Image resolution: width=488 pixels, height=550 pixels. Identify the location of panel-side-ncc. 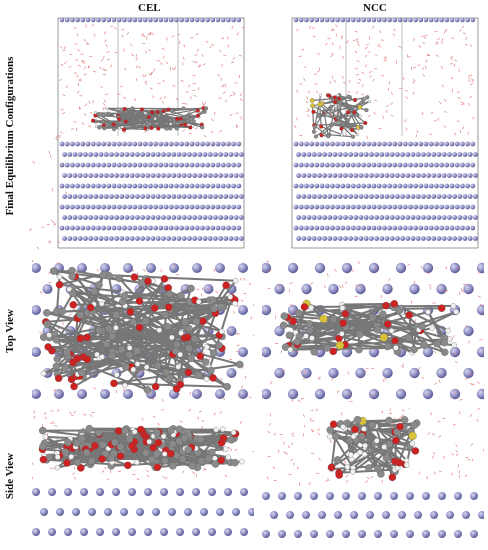
(373, 478).